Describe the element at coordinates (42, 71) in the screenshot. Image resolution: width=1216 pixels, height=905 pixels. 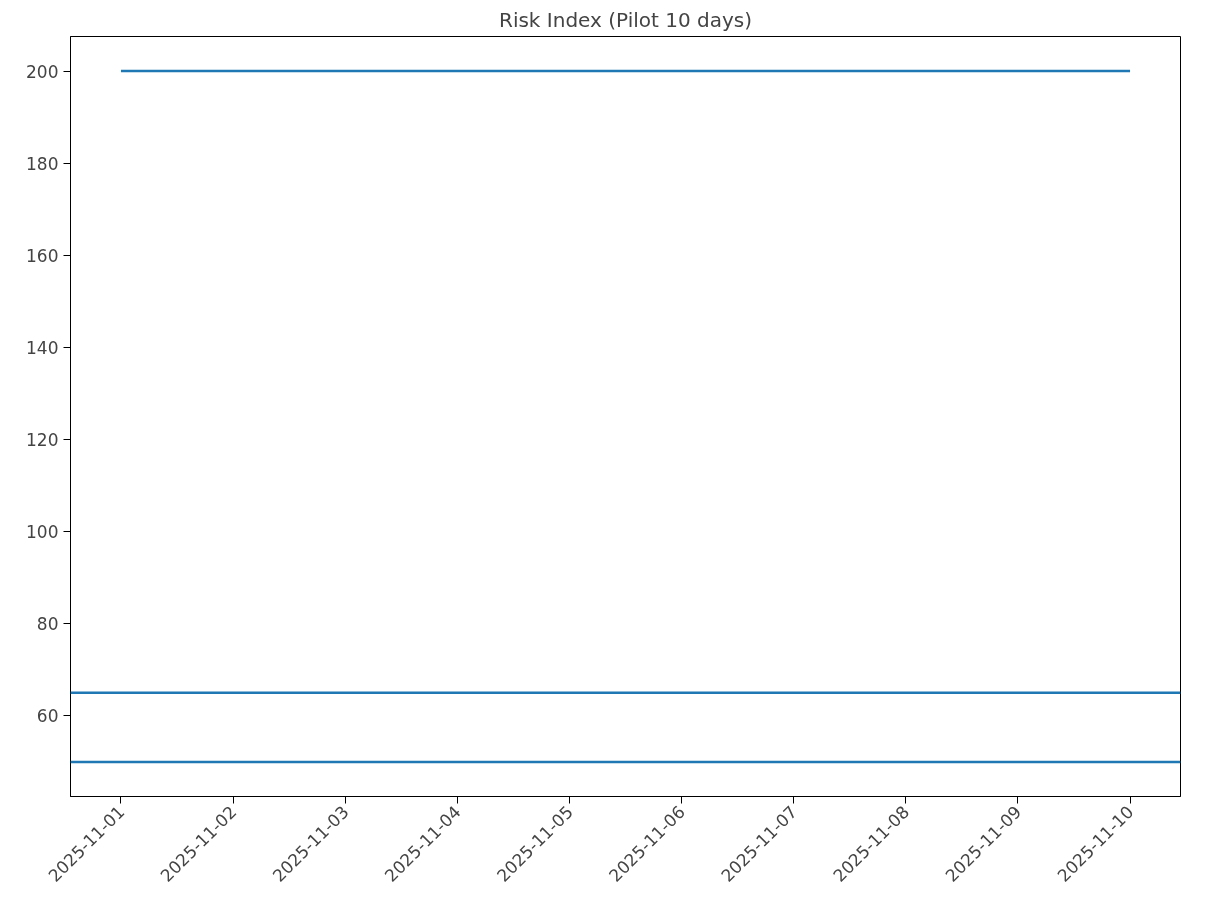
I see `y-tick-label: 200` at that location.